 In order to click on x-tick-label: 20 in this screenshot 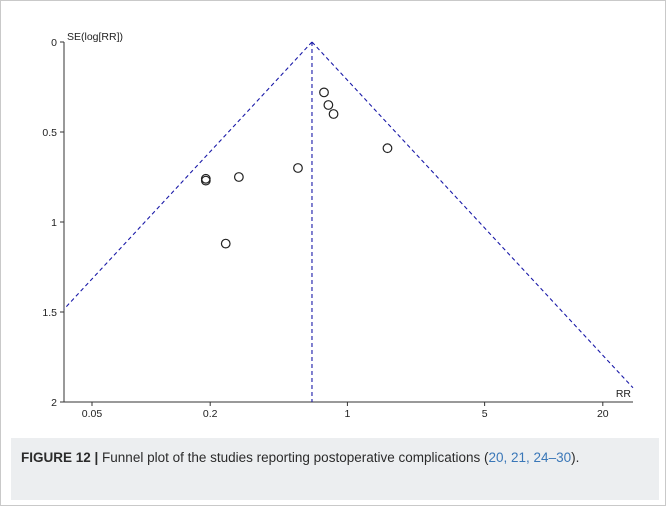, I will do `click(603, 414)`.